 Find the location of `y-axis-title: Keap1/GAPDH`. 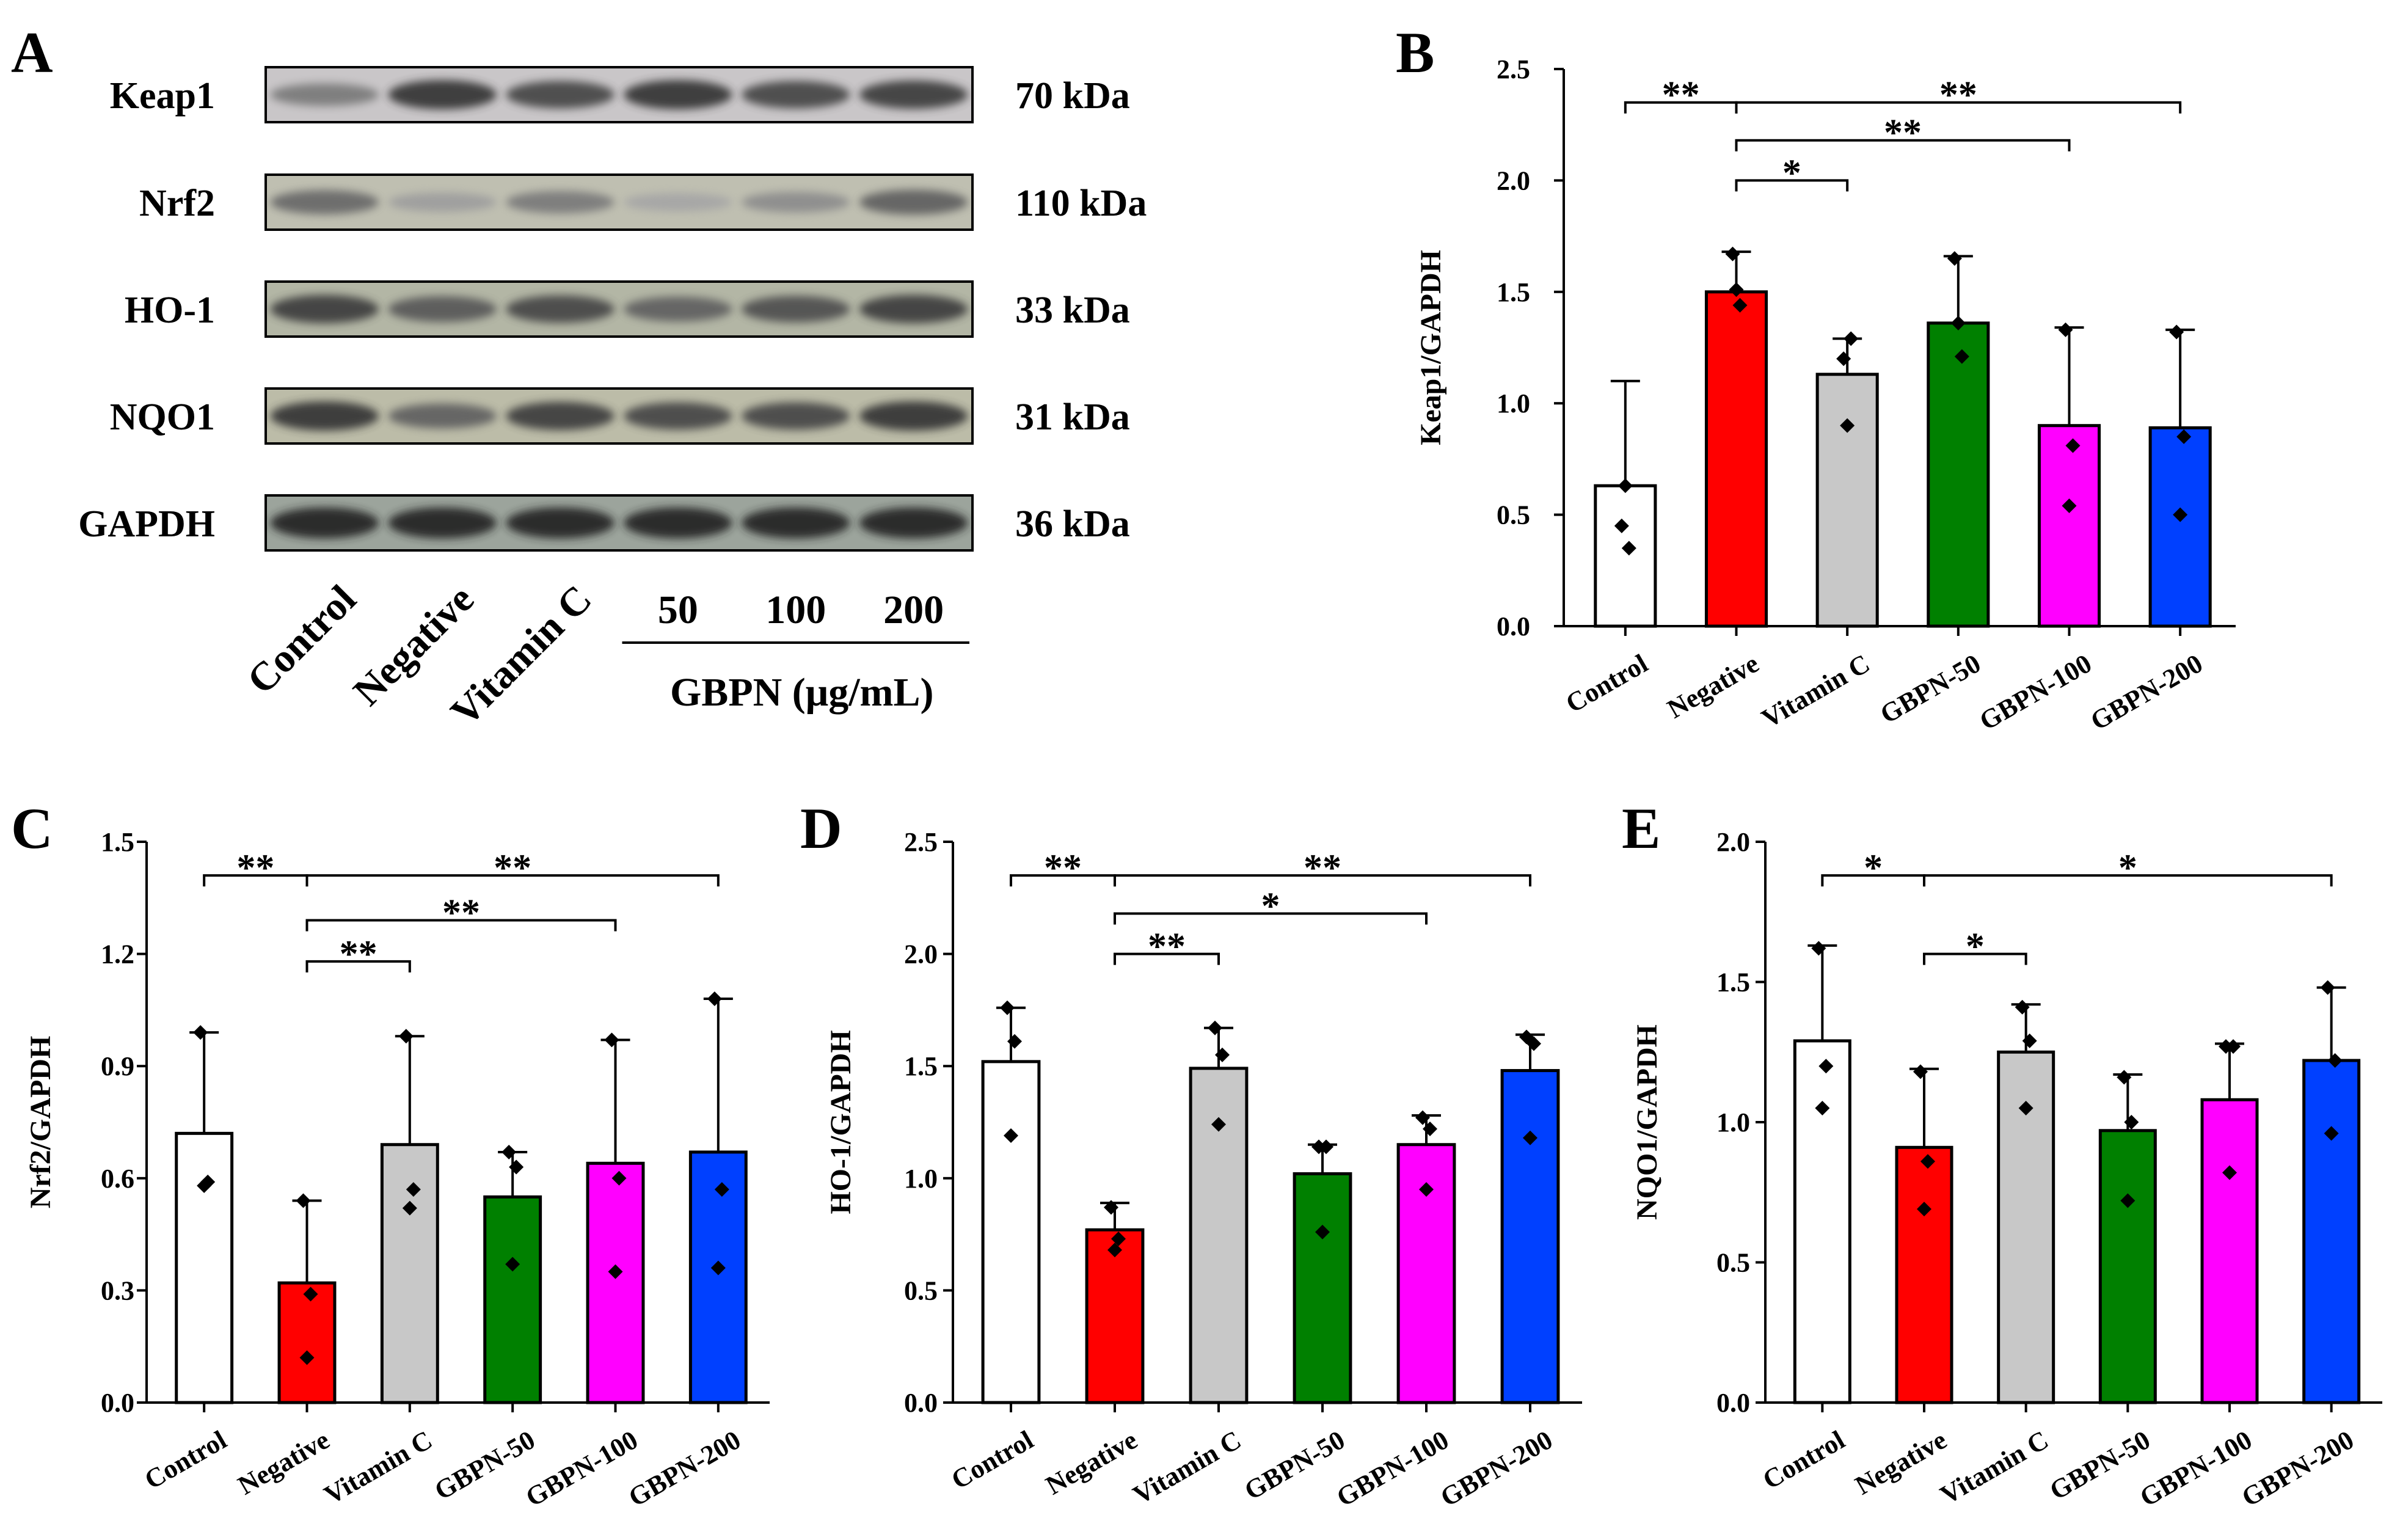

y-axis-title: Keap1/GAPDH is located at coordinates (1431, 347).